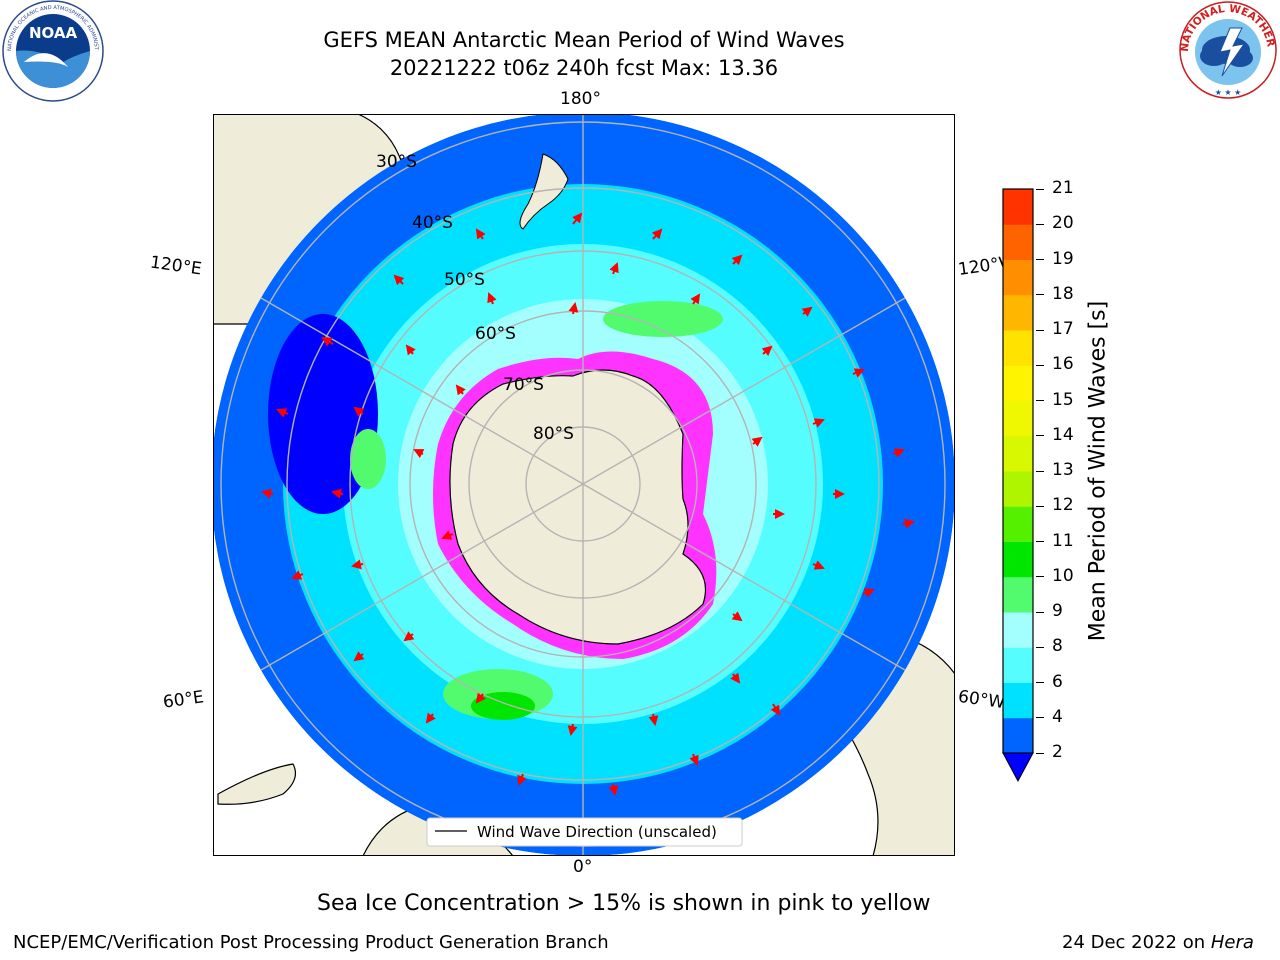  I want to click on colorbar-tick-label: 6, so click(1057, 681).